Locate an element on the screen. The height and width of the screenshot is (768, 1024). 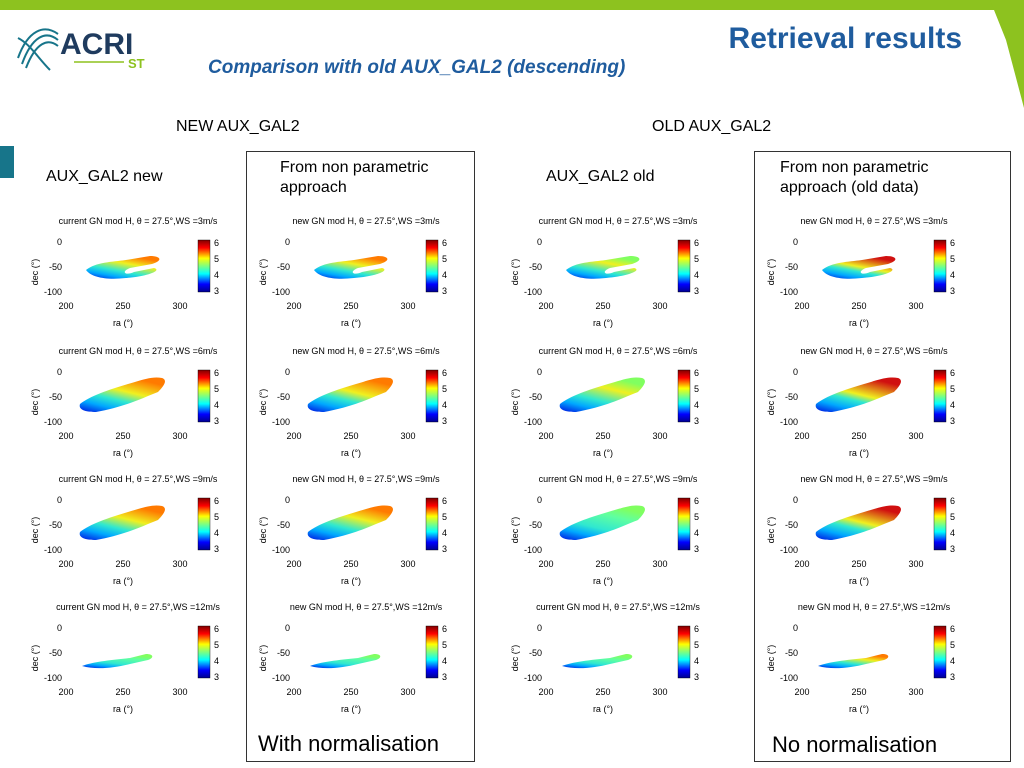
plot-title: new GN mod H, θ = 27.5°,WS =9m/s is located at coordinates (874, 479).